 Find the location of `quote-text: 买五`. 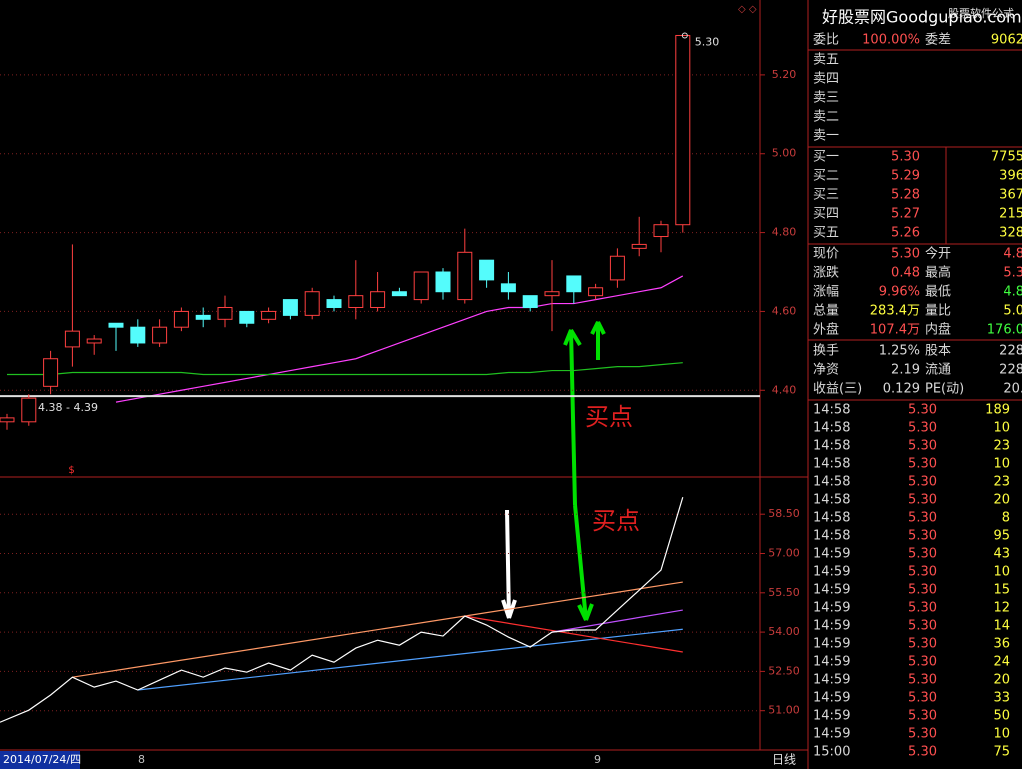

quote-text: 买五 is located at coordinates (826, 233).